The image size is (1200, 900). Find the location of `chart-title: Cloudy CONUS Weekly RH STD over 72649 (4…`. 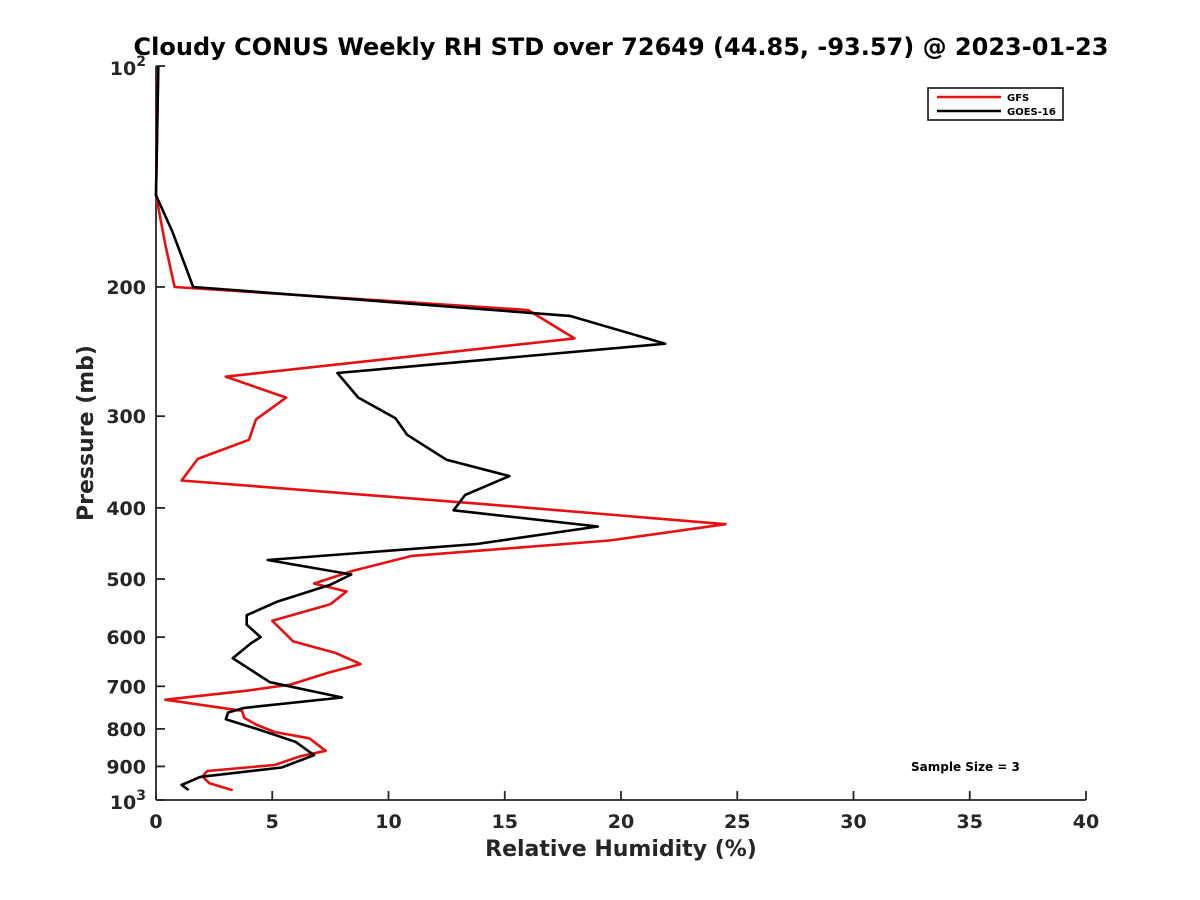

chart-title: Cloudy CONUS Weekly RH STD over 72649 (4… is located at coordinates (621, 47).